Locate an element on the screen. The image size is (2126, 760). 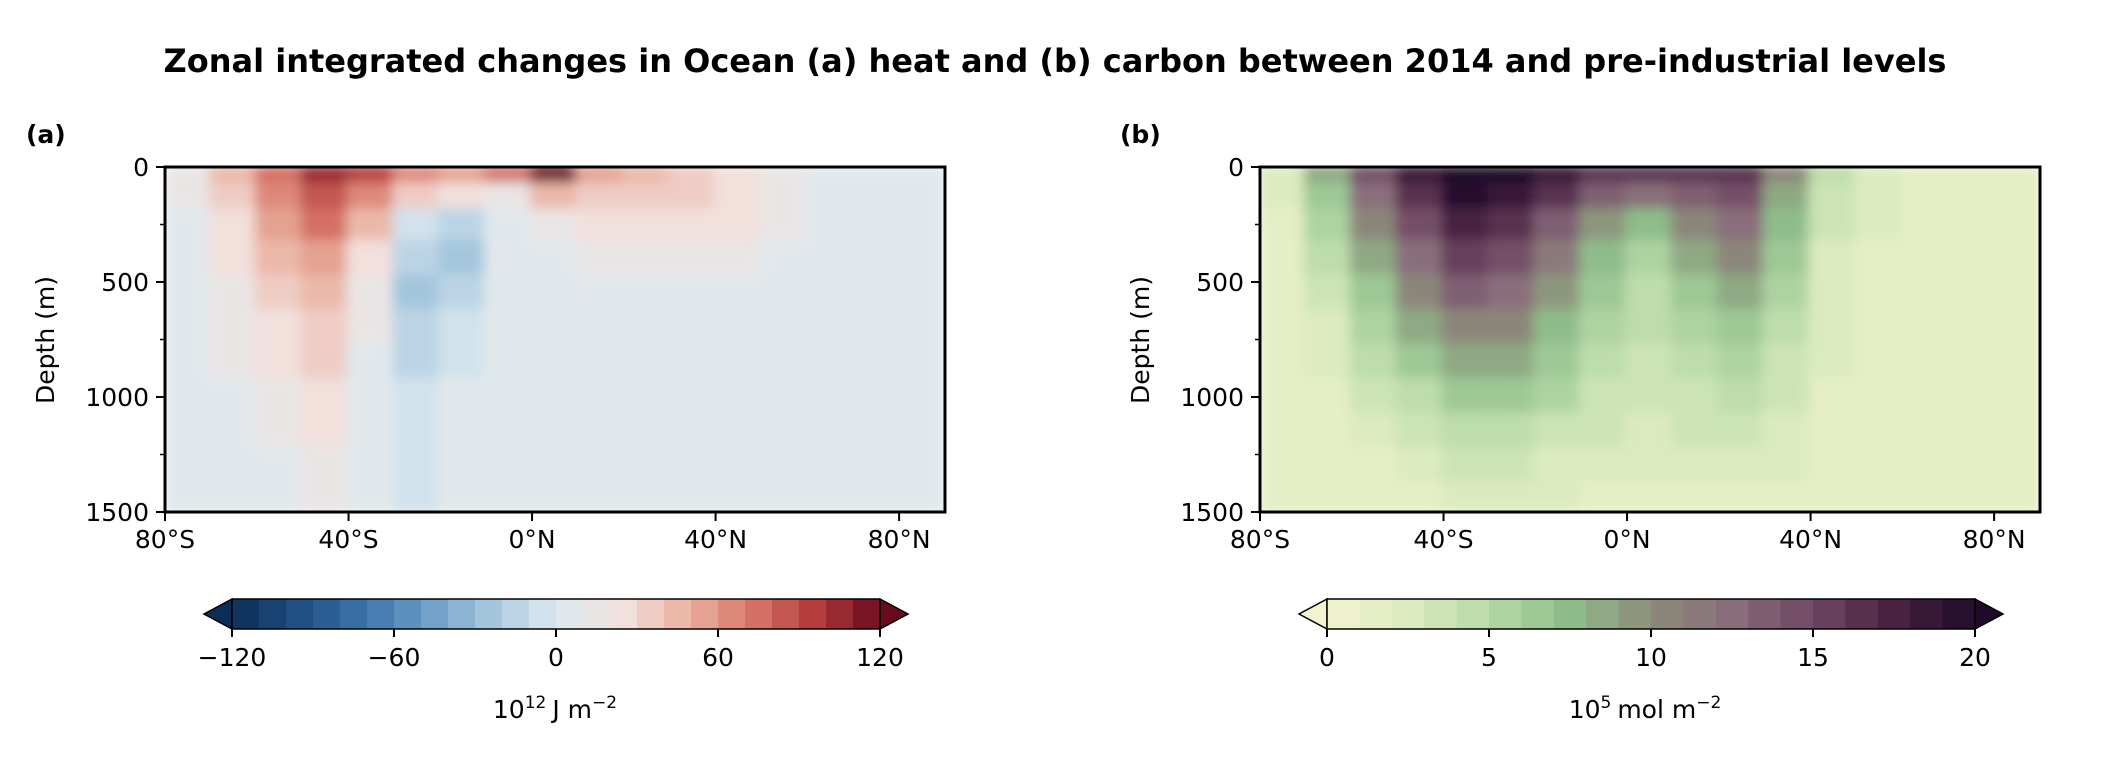
y-tick-label: 1500 is located at coordinates (117, 512).